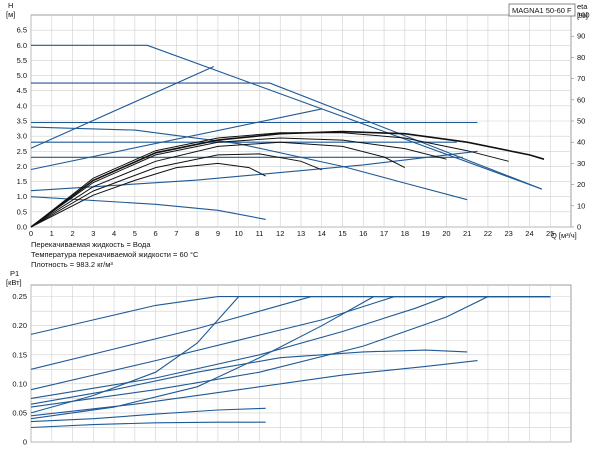  Describe the element at coordinates (488, 233) in the screenshot. I see `x-tick-label: 22` at that location.